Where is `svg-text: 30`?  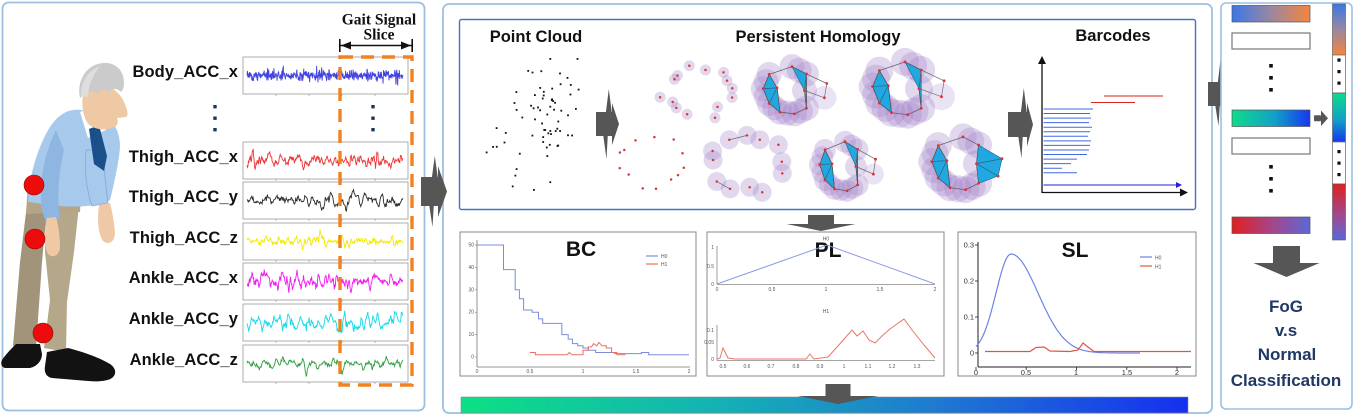 svg-text: 30 is located at coordinates (471, 290).